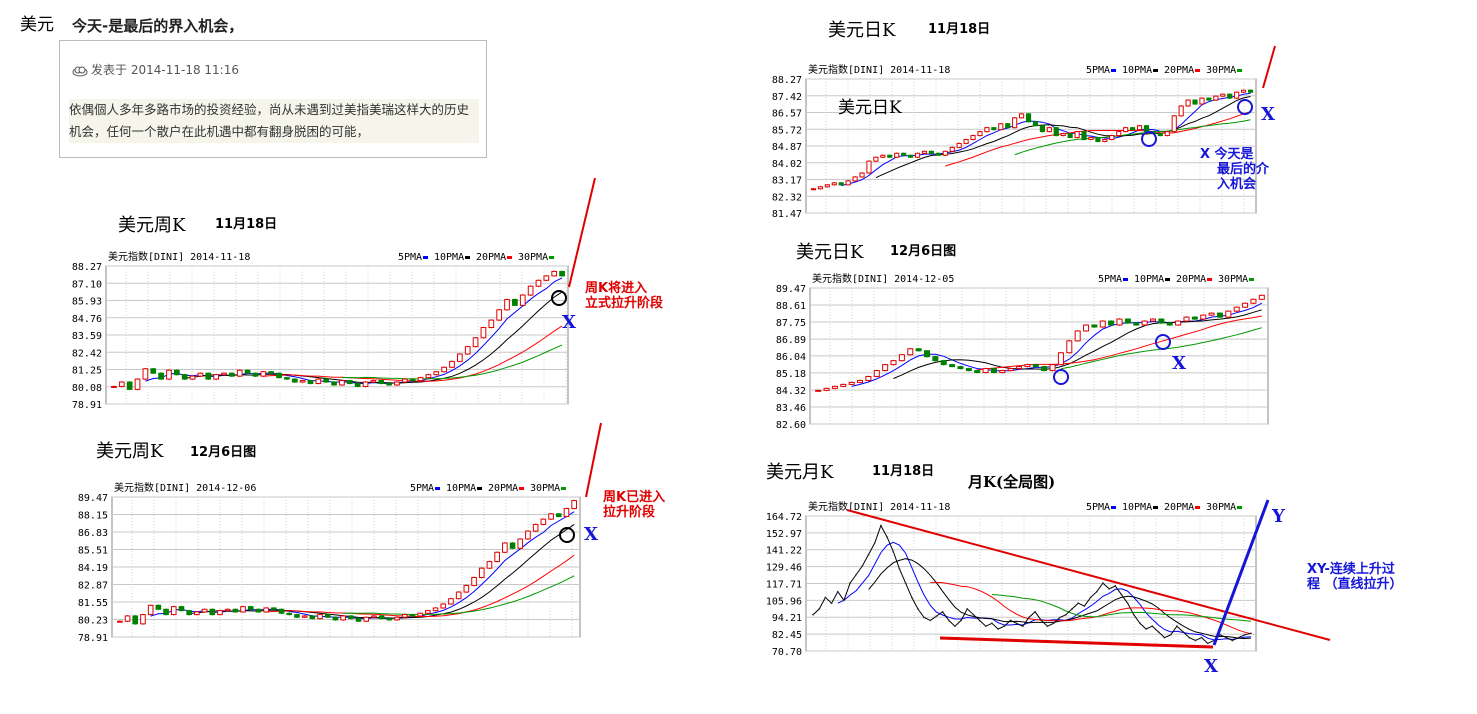  I want to click on weekly-1118-annotation-line2: 立式拉升阶段, so click(624, 303).